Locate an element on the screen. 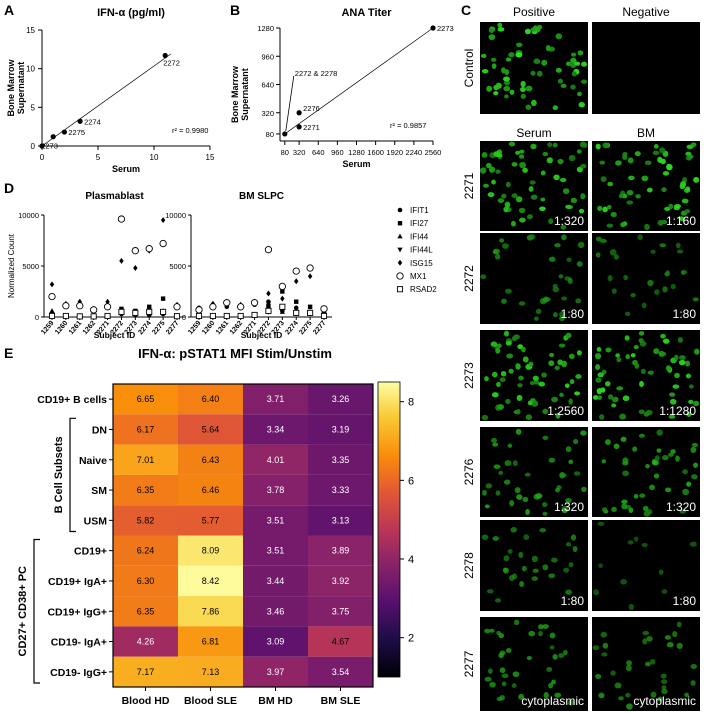 This screenshot has width=705, height=713. heatmap-cell-value: 7.13 is located at coordinates (211, 672).